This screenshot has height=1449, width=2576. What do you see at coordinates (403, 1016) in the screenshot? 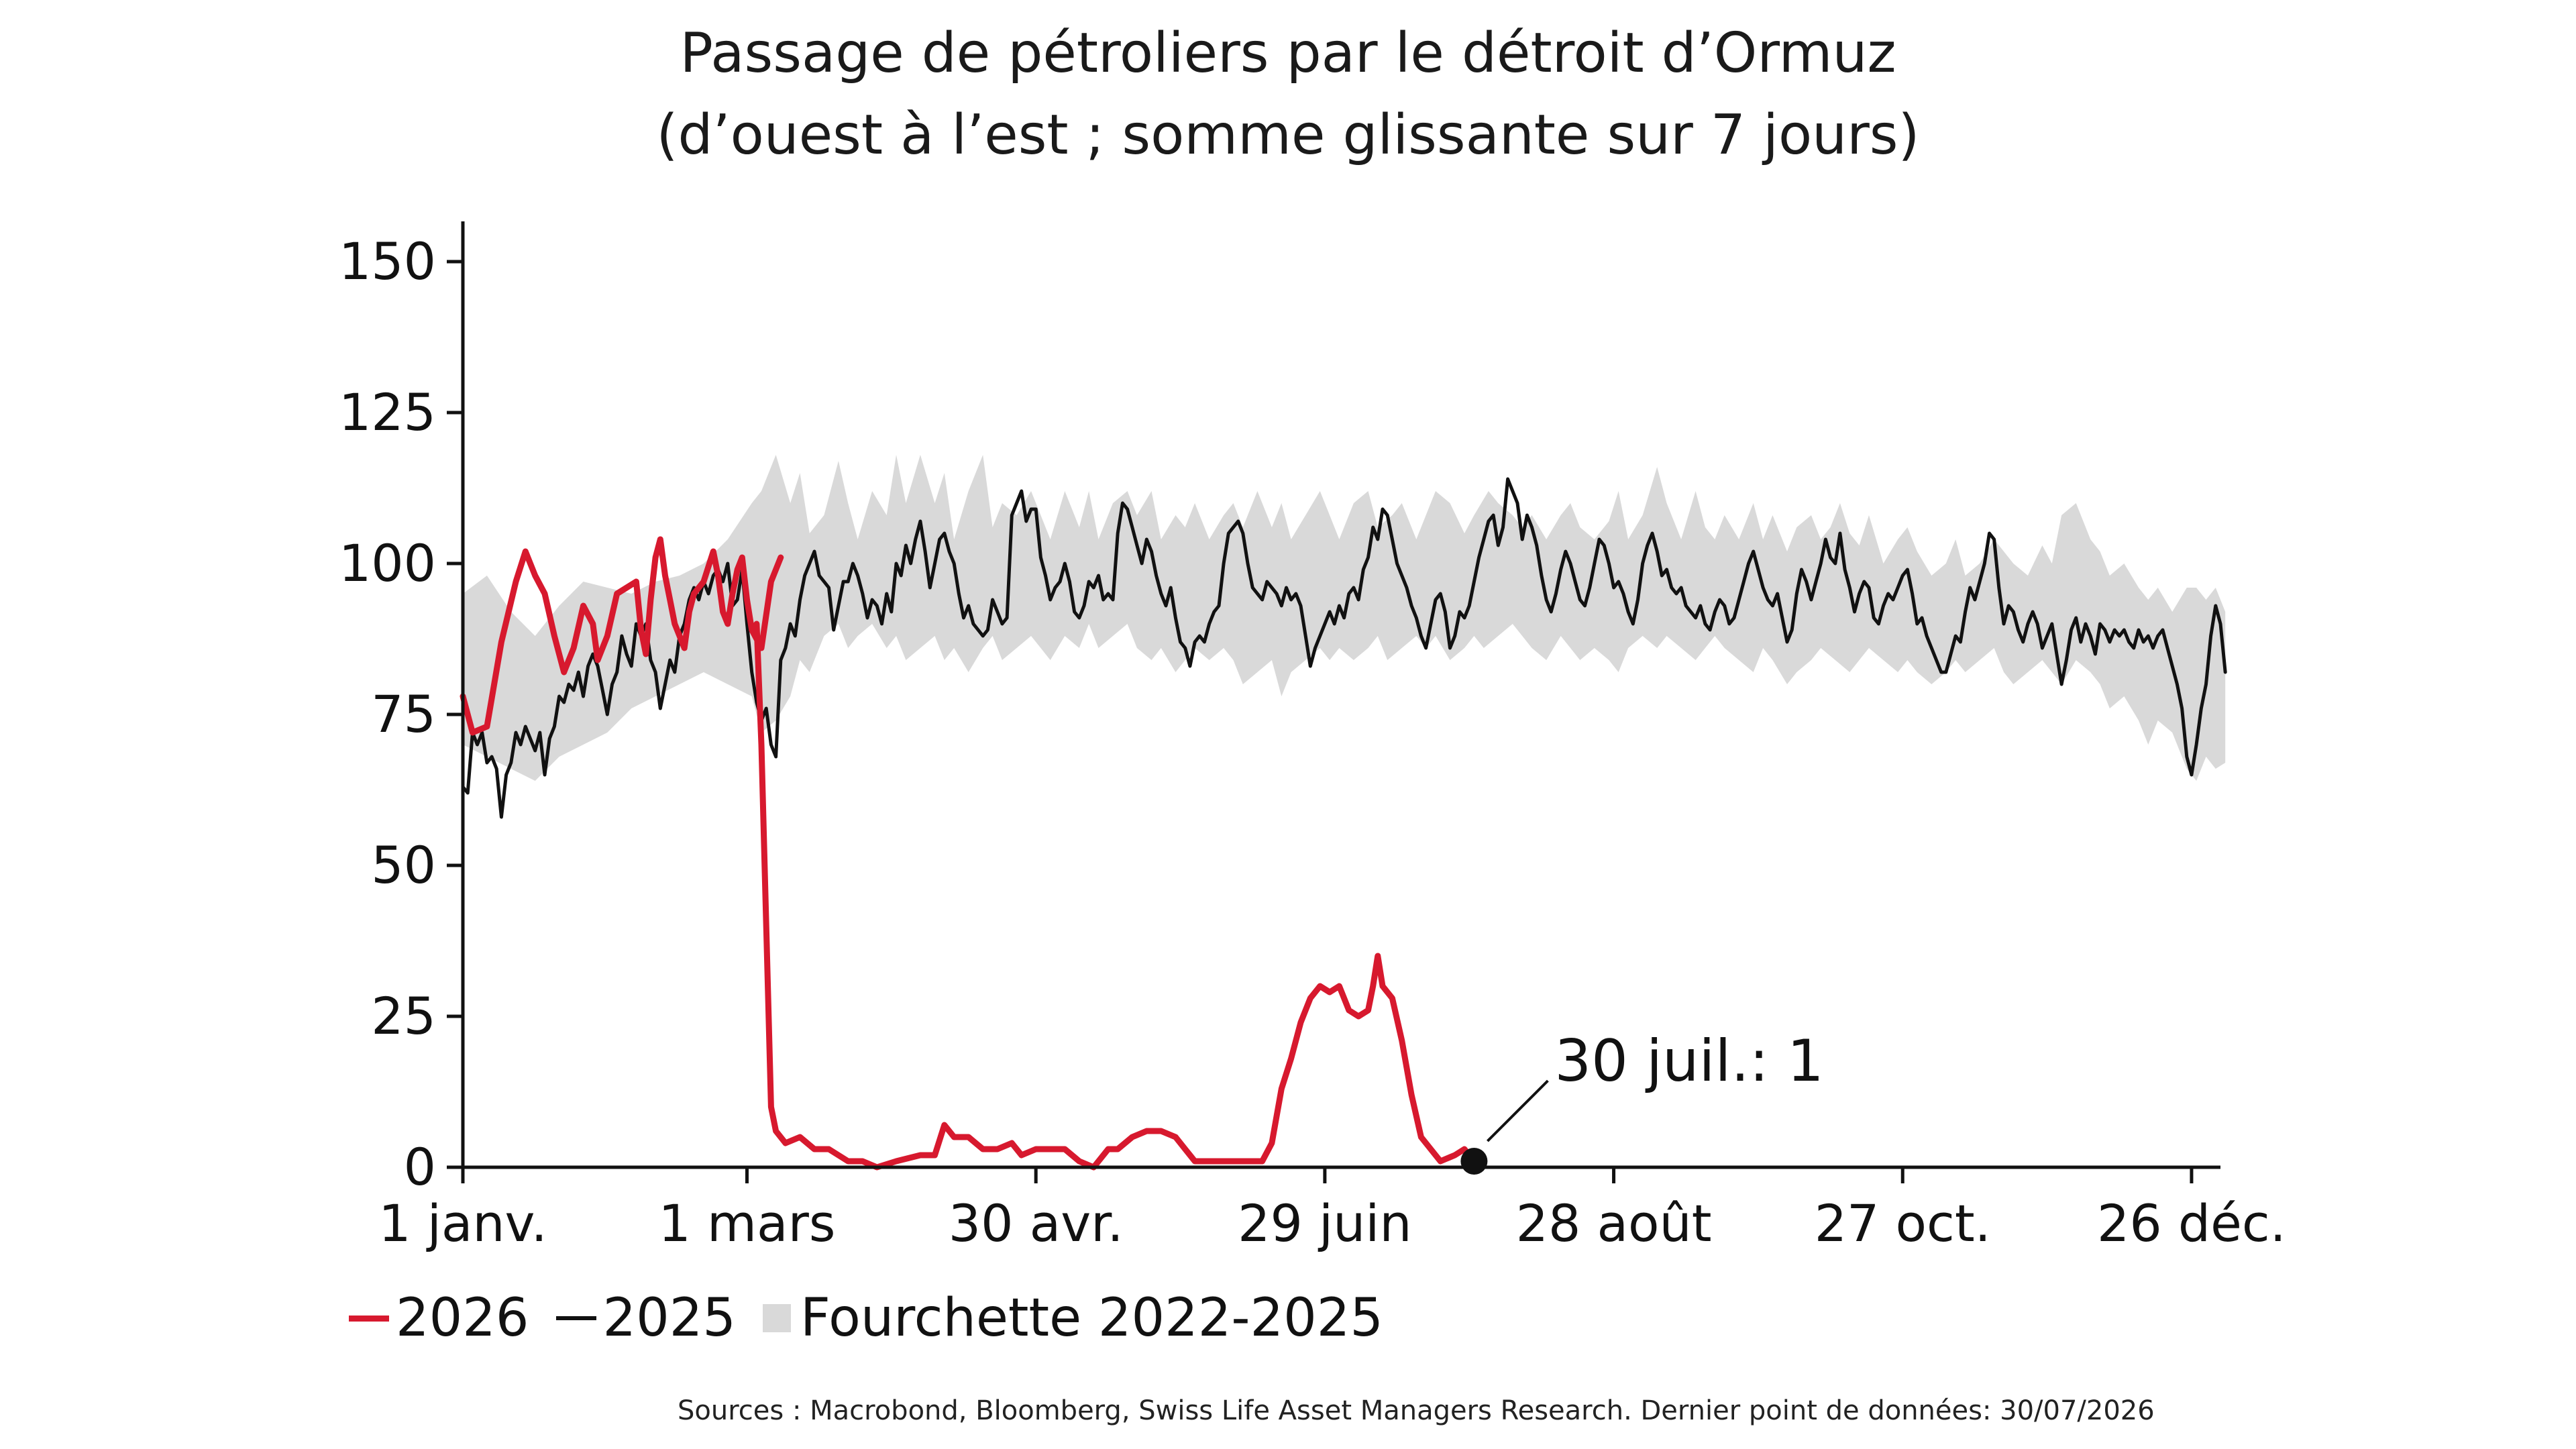
I see `y-tick-label: 25` at bounding box center [403, 1016].